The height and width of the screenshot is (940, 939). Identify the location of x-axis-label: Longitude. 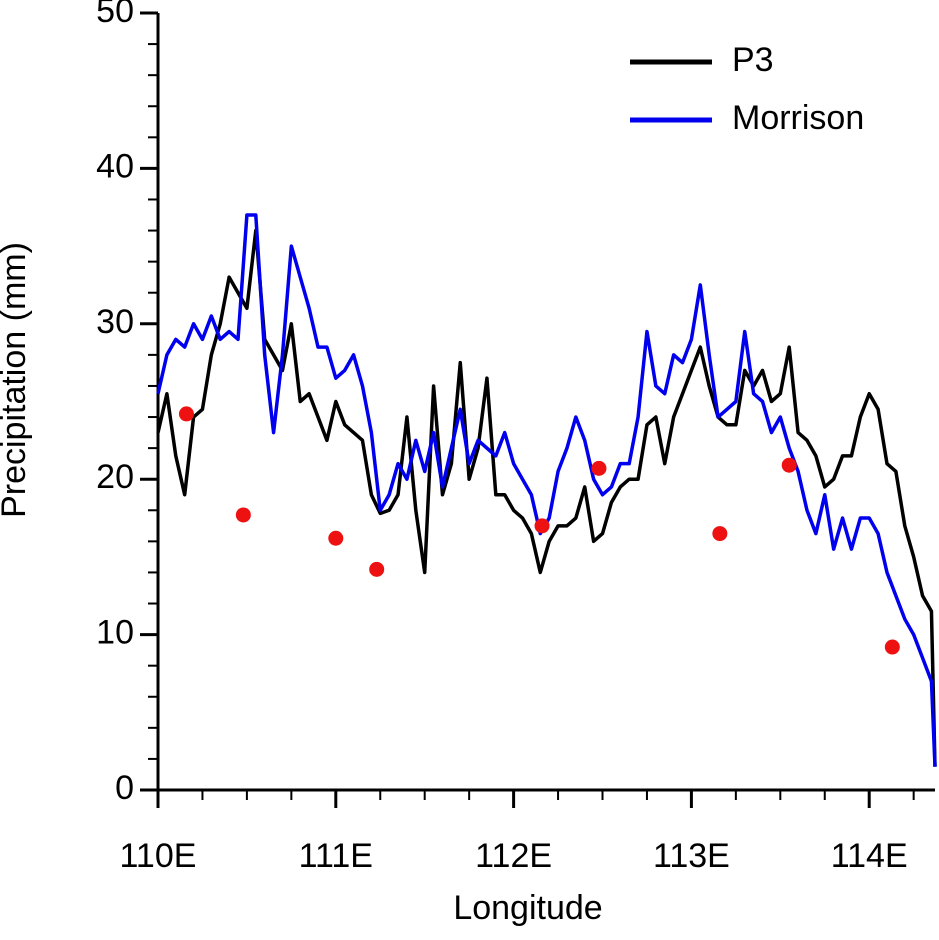
(527, 908).